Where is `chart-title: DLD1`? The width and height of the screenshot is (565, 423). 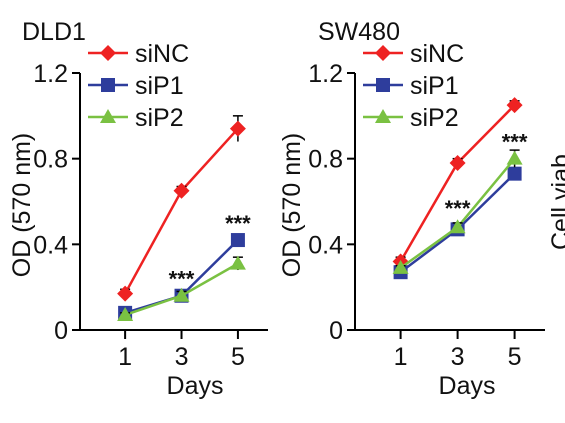
chart-title: DLD1 is located at coordinates (54, 32).